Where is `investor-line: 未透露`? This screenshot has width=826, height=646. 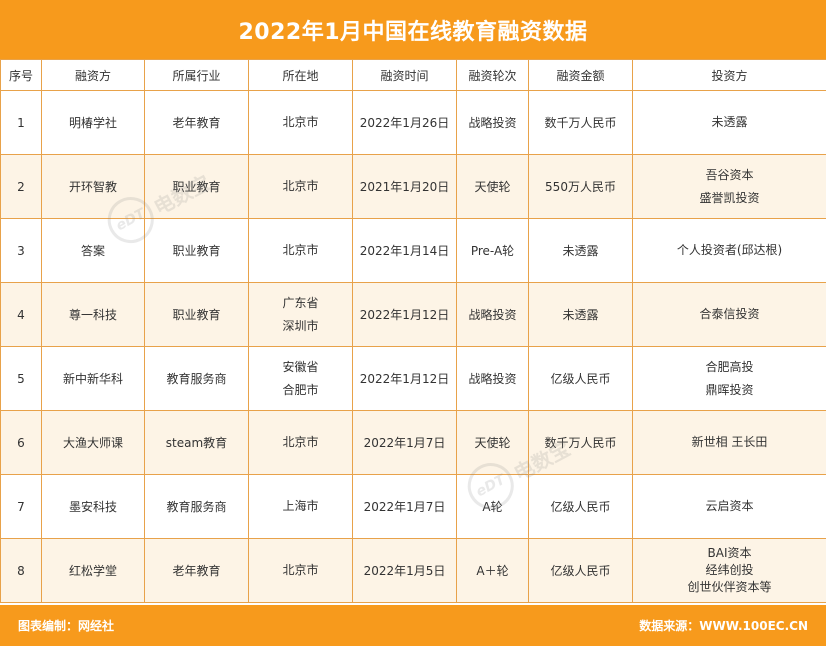
investor-line: 未透露 is located at coordinates (729, 122).